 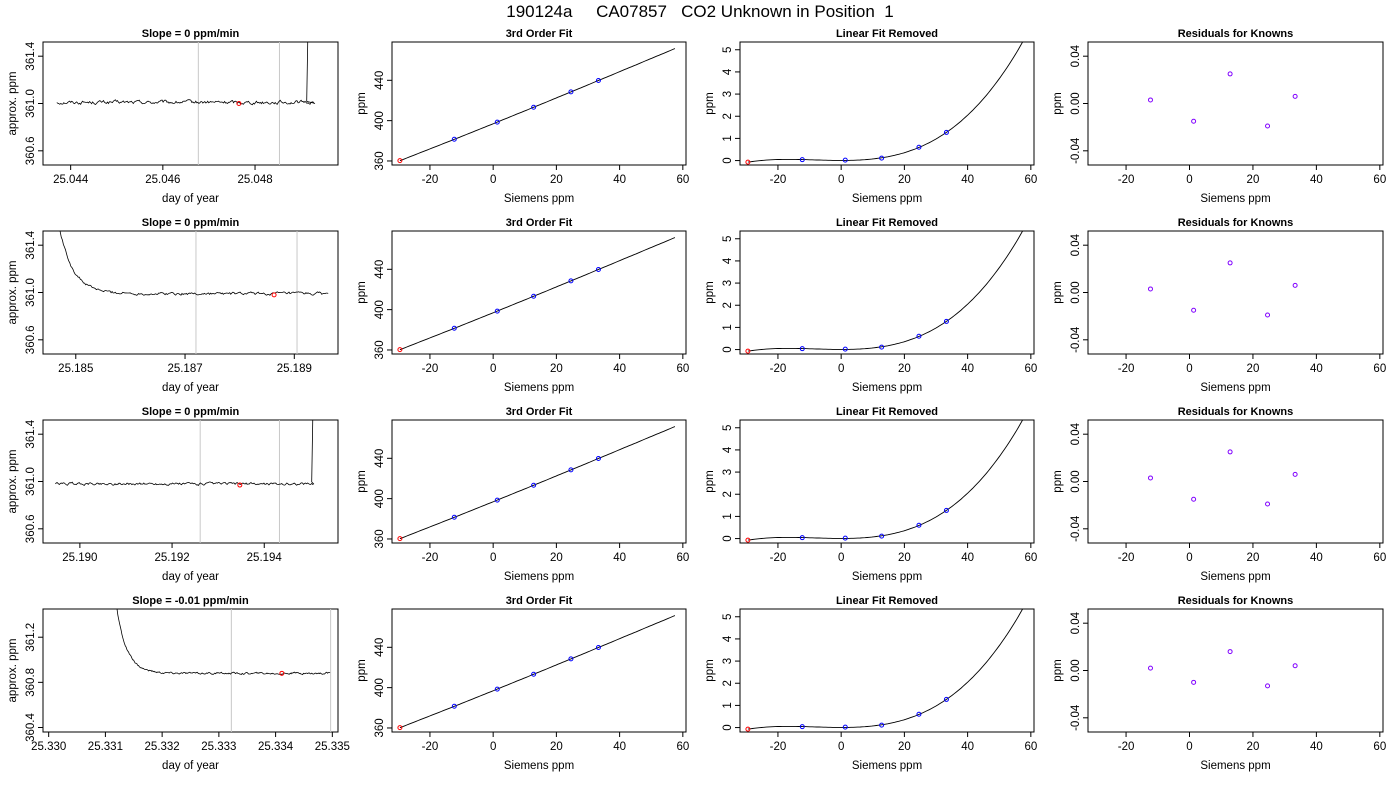 What do you see at coordinates (162, 180) in the screenshot?
I see `x-tick-label: 25.046` at bounding box center [162, 180].